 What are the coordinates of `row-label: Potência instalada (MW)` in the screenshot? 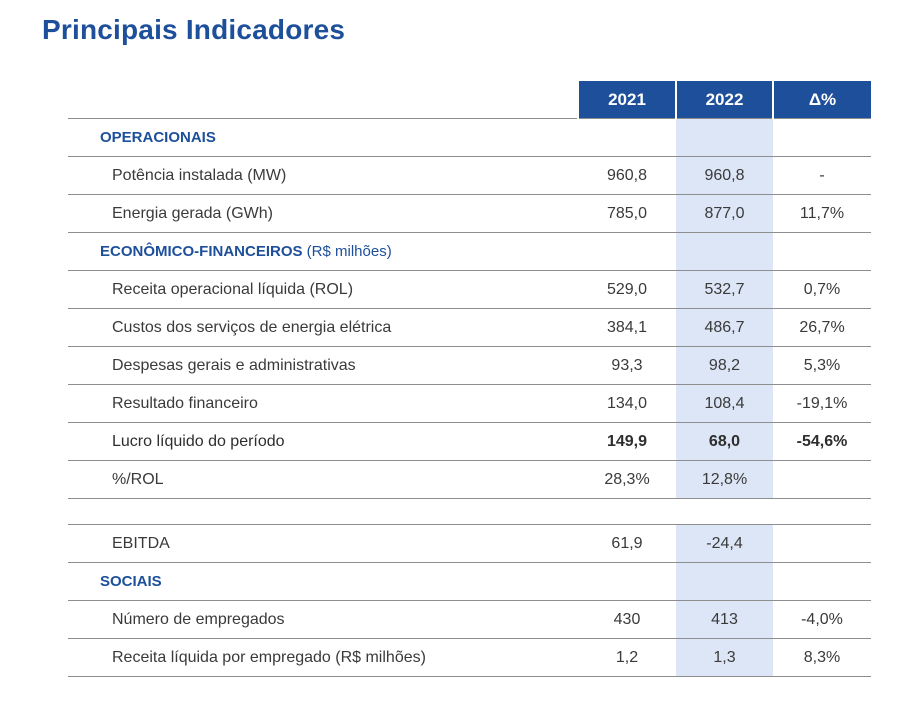 It's located at (323, 175).